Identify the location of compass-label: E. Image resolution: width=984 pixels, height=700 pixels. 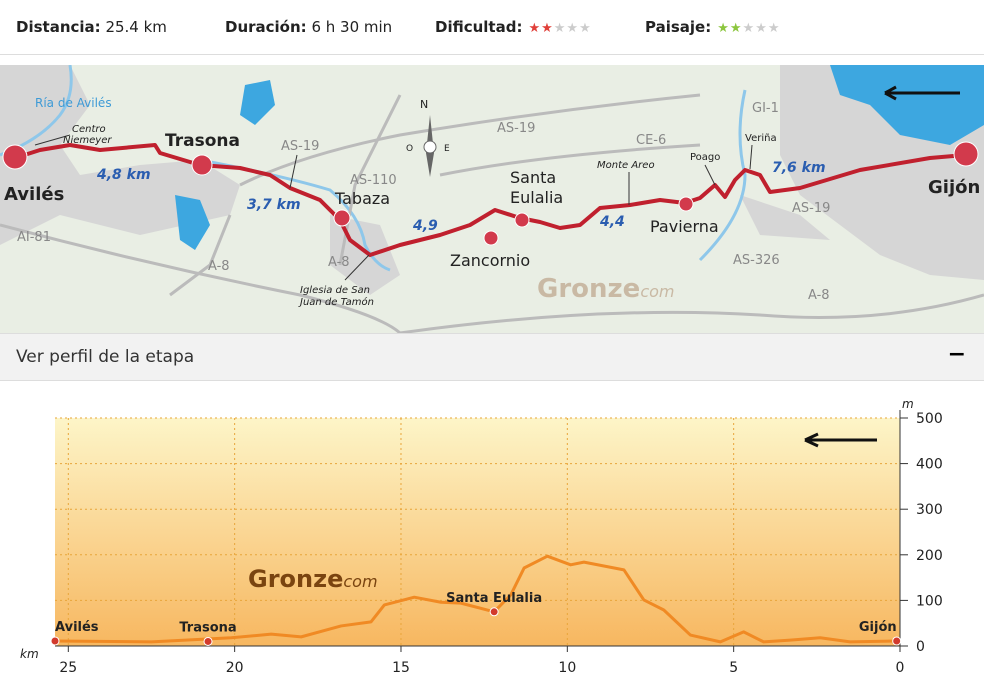
(447, 149).